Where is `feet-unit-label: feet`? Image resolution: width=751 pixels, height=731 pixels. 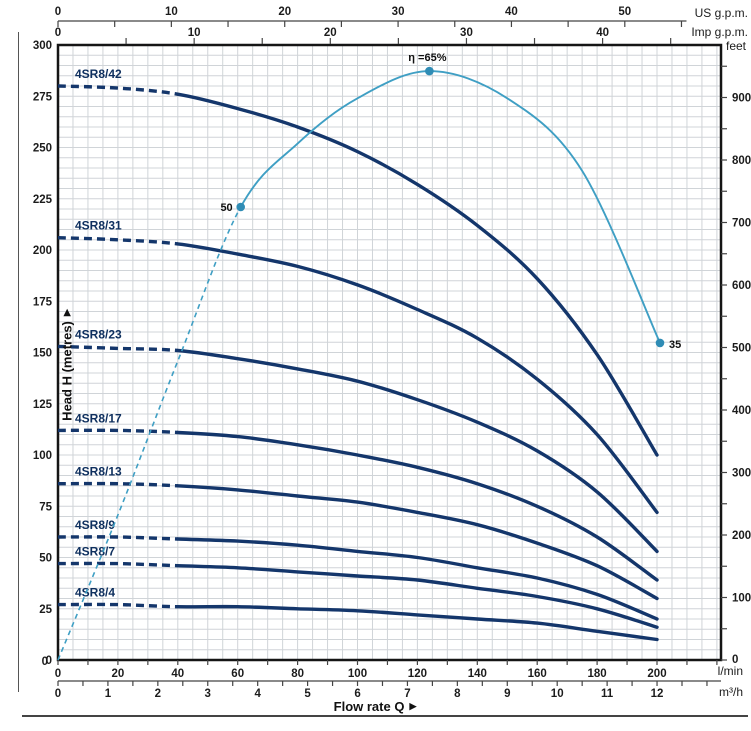 feet-unit-label: feet is located at coordinates (735, 46).